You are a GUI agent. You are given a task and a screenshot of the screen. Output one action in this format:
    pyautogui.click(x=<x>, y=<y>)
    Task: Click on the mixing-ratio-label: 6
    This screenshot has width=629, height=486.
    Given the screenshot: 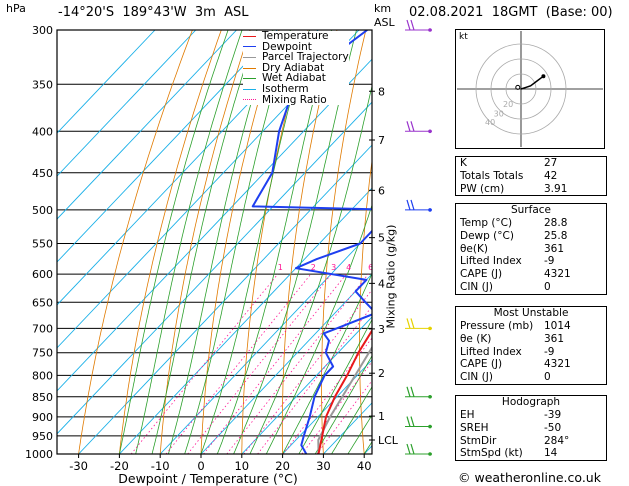 What is the action you would take?
    pyautogui.click(x=370, y=267)
    